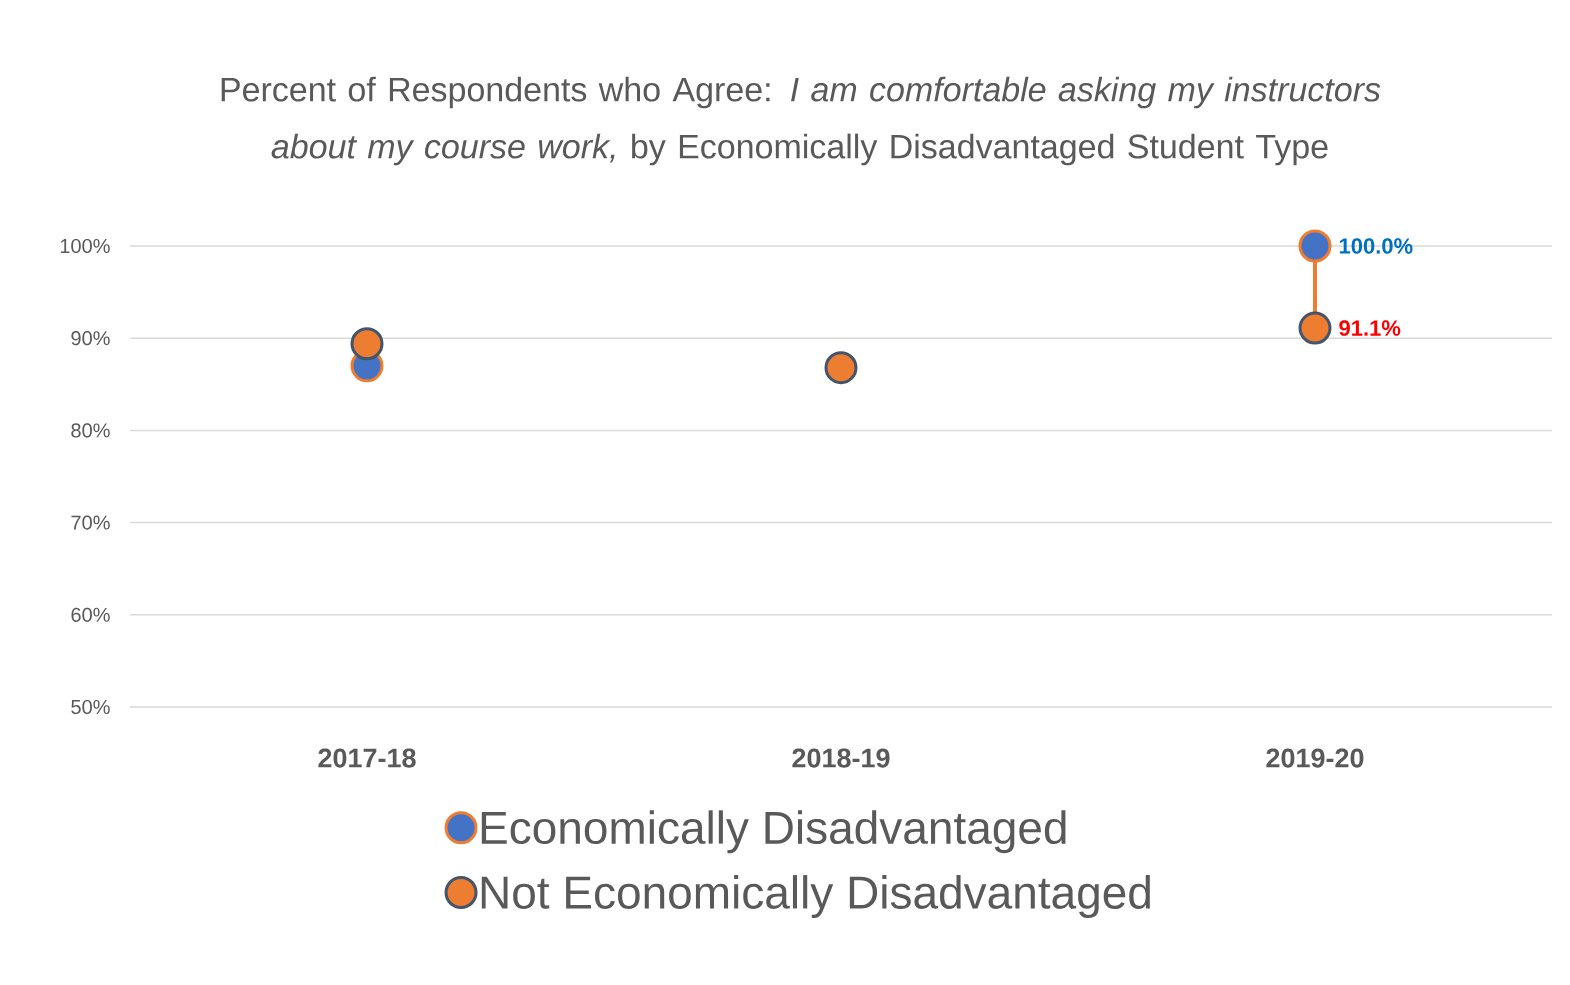 The image size is (1570, 985). I want to click on legend-label: Economically Disadvantaged, so click(773, 832).